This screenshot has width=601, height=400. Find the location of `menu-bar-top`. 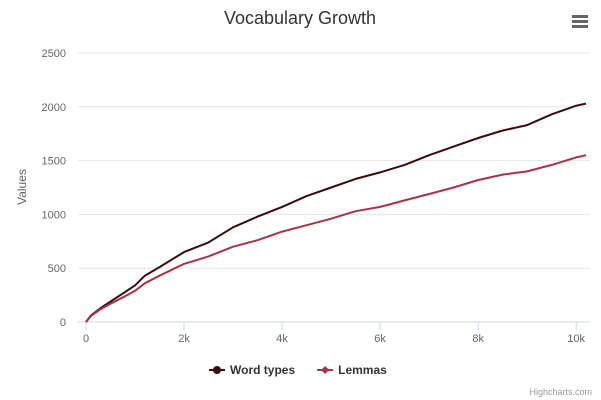

menu-bar-top is located at coordinates (580, 16).